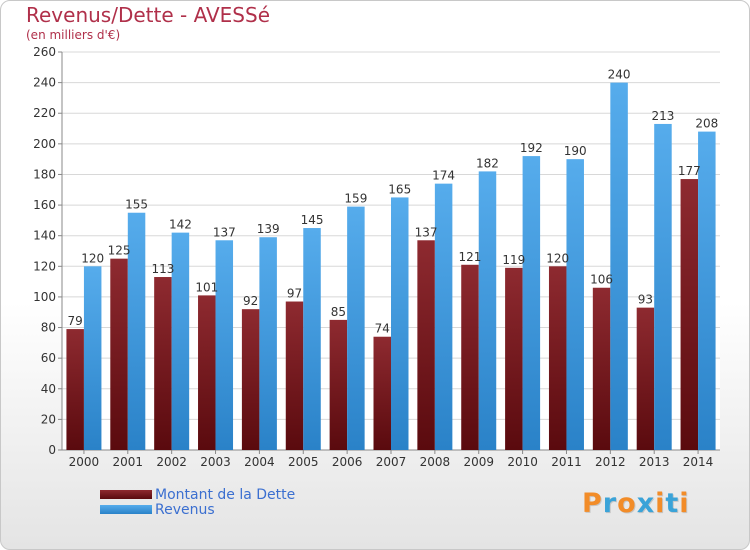  What do you see at coordinates (592, 503) in the screenshot?
I see `logo-letter: P` at bounding box center [592, 503].